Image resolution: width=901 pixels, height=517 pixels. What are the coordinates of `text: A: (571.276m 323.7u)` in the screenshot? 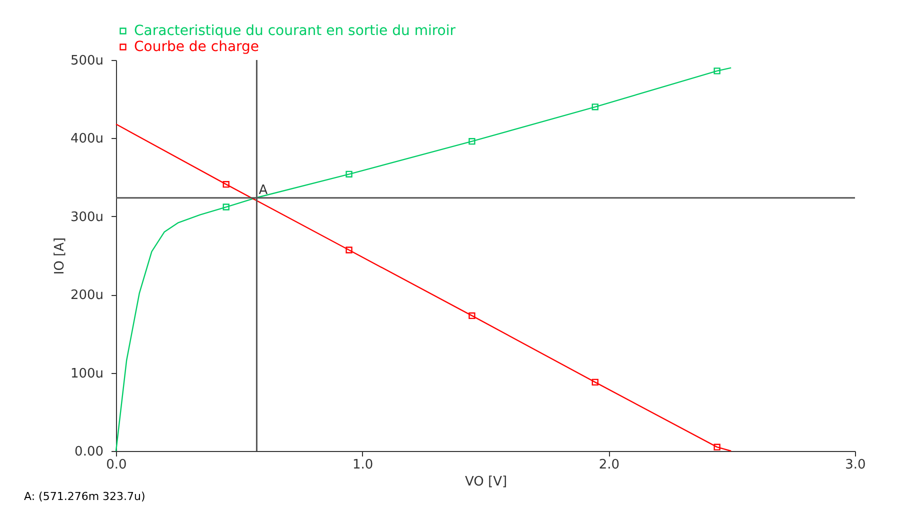 It's located at (85, 496).